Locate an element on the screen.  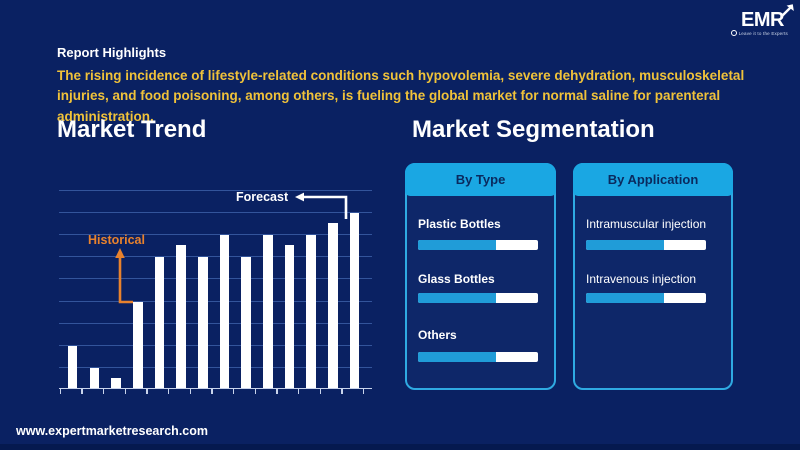
segment-label: Glass Bottles is located at coordinates (456, 279).